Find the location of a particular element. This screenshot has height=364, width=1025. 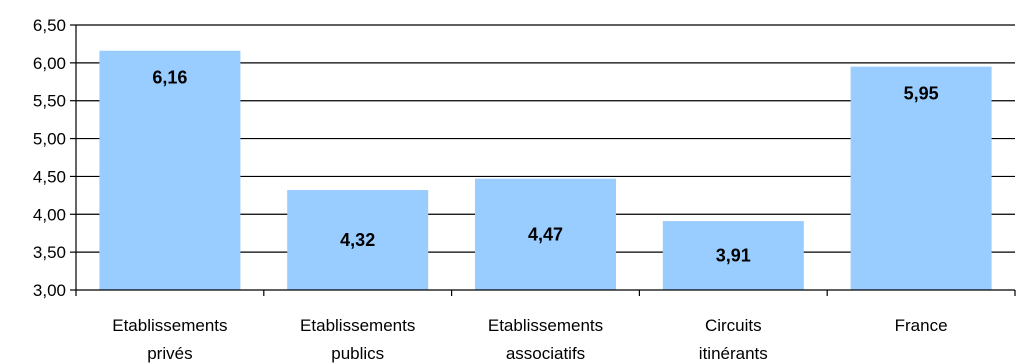

data-label: 4,47 is located at coordinates (545, 234).